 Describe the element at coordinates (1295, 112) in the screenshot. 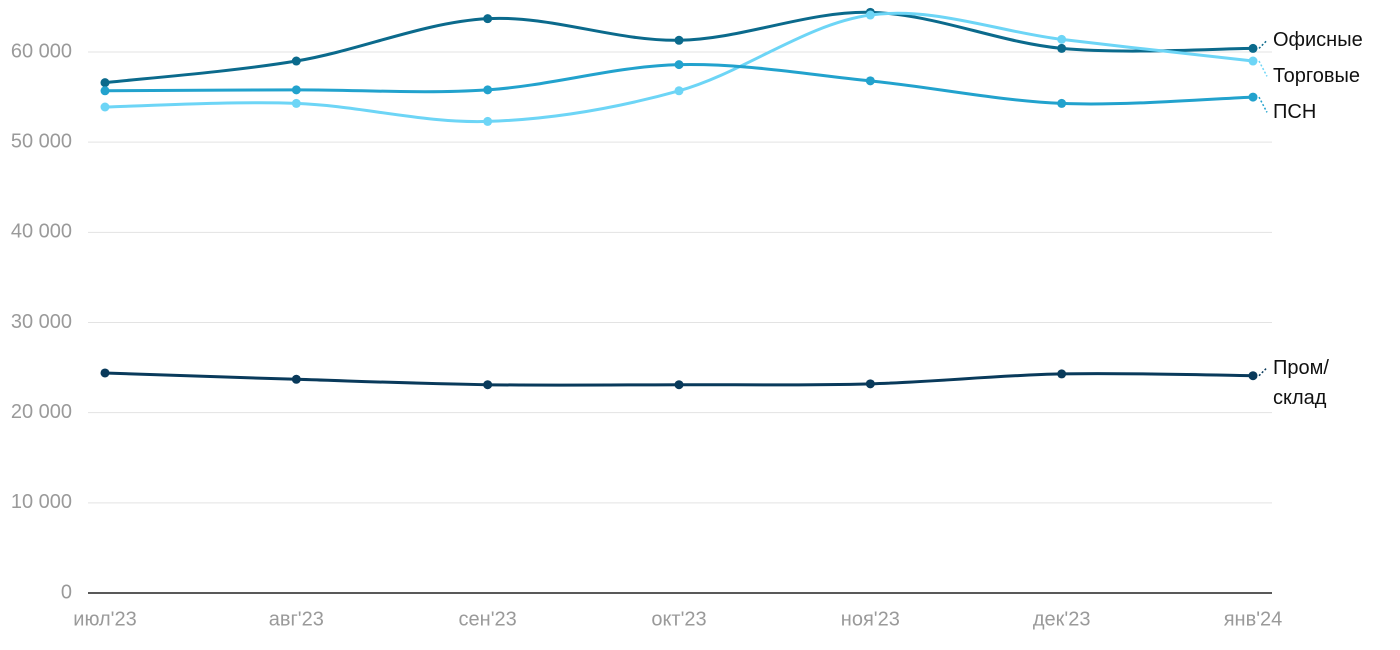

I see `legend-label: ПСН` at that location.